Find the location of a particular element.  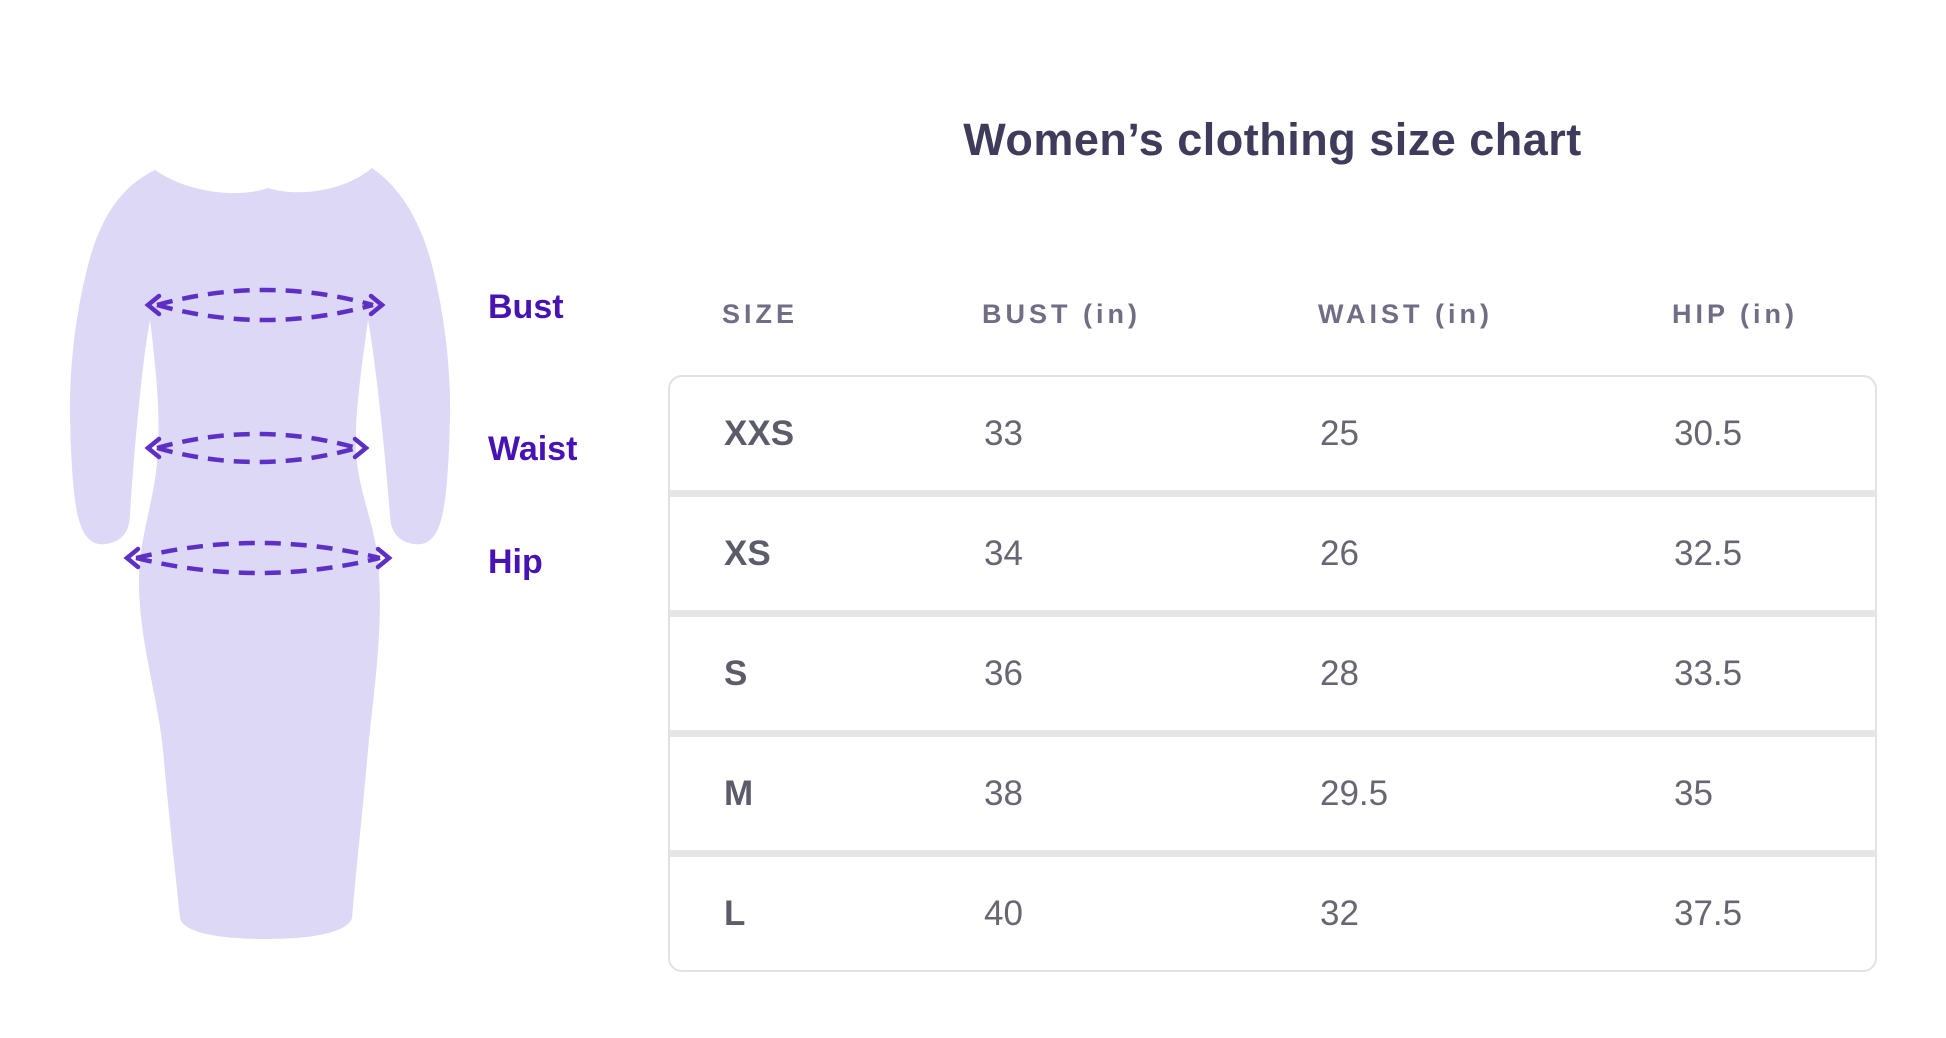

hip-measure-line is located at coordinates (258, 558).